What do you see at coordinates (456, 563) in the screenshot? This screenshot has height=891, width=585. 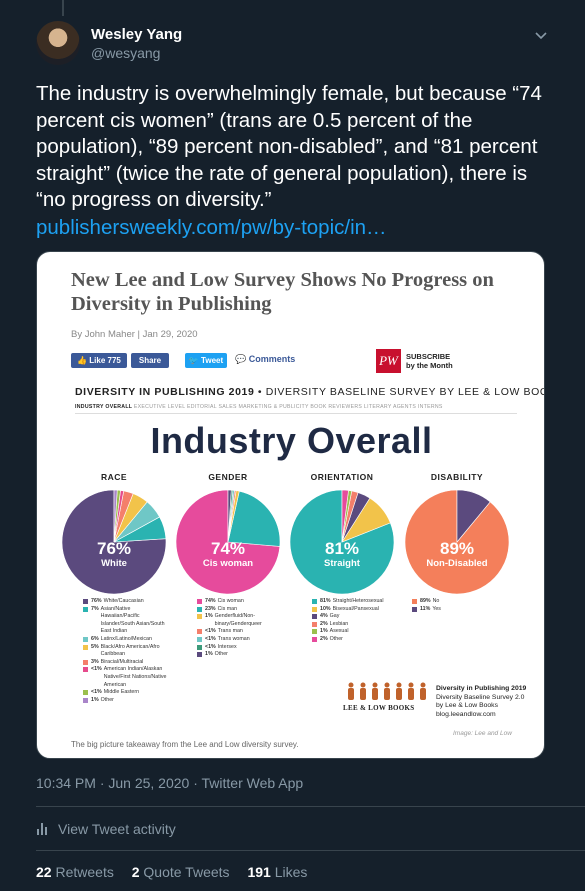 I see `pie-center-label: Non-Disabled` at bounding box center [456, 563].